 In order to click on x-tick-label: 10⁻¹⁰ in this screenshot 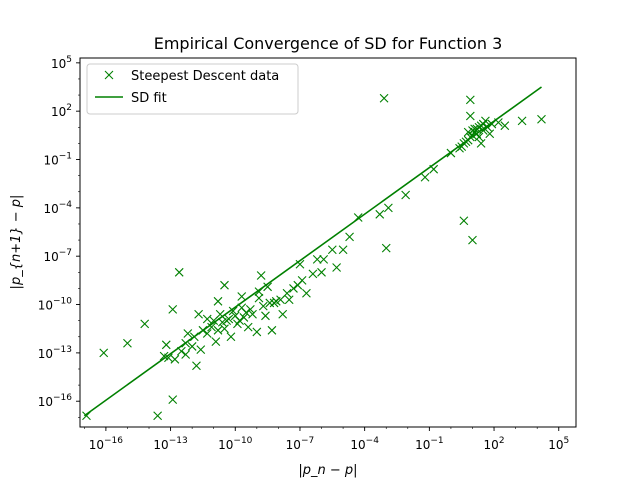, I will do `click(235, 444)`.